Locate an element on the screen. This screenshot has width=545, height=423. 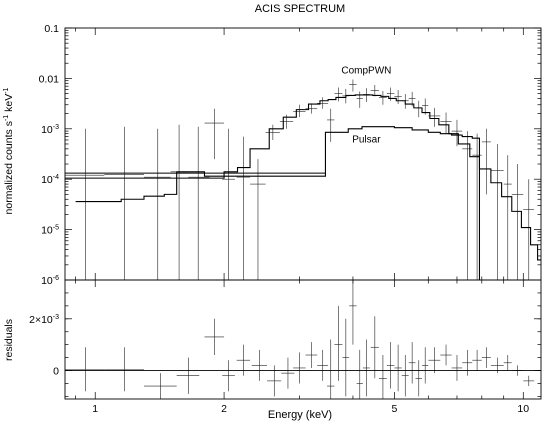
residual-y-tick-label: 0 is located at coordinates (56, 372).